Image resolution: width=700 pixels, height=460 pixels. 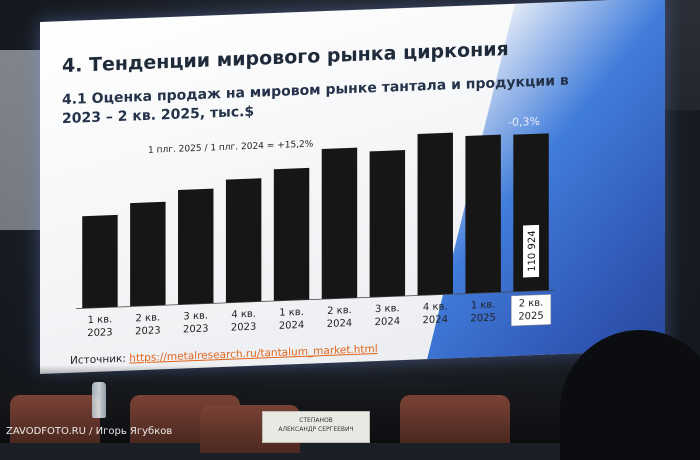 I want to click on highlight-box, so click(x=531, y=310).